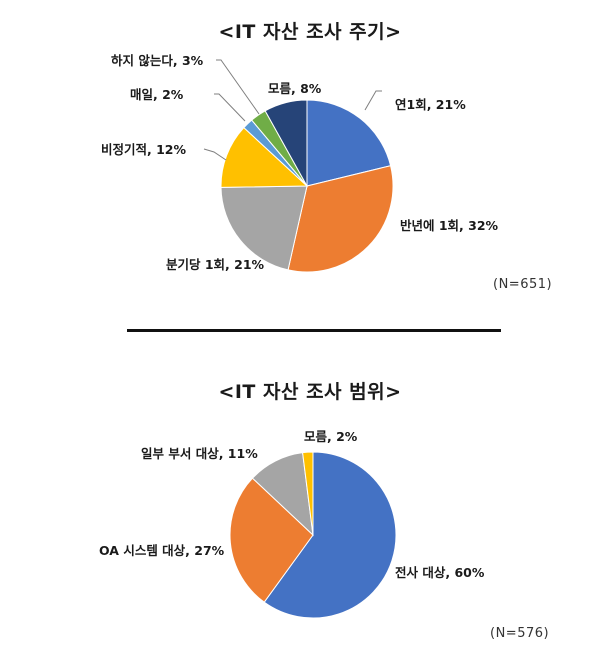 This screenshot has width=600, height=661. What do you see at coordinates (310, 392) in the screenshot?
I see `chart-title-scope: <IT 자산 조사 범위>` at bounding box center [310, 392].